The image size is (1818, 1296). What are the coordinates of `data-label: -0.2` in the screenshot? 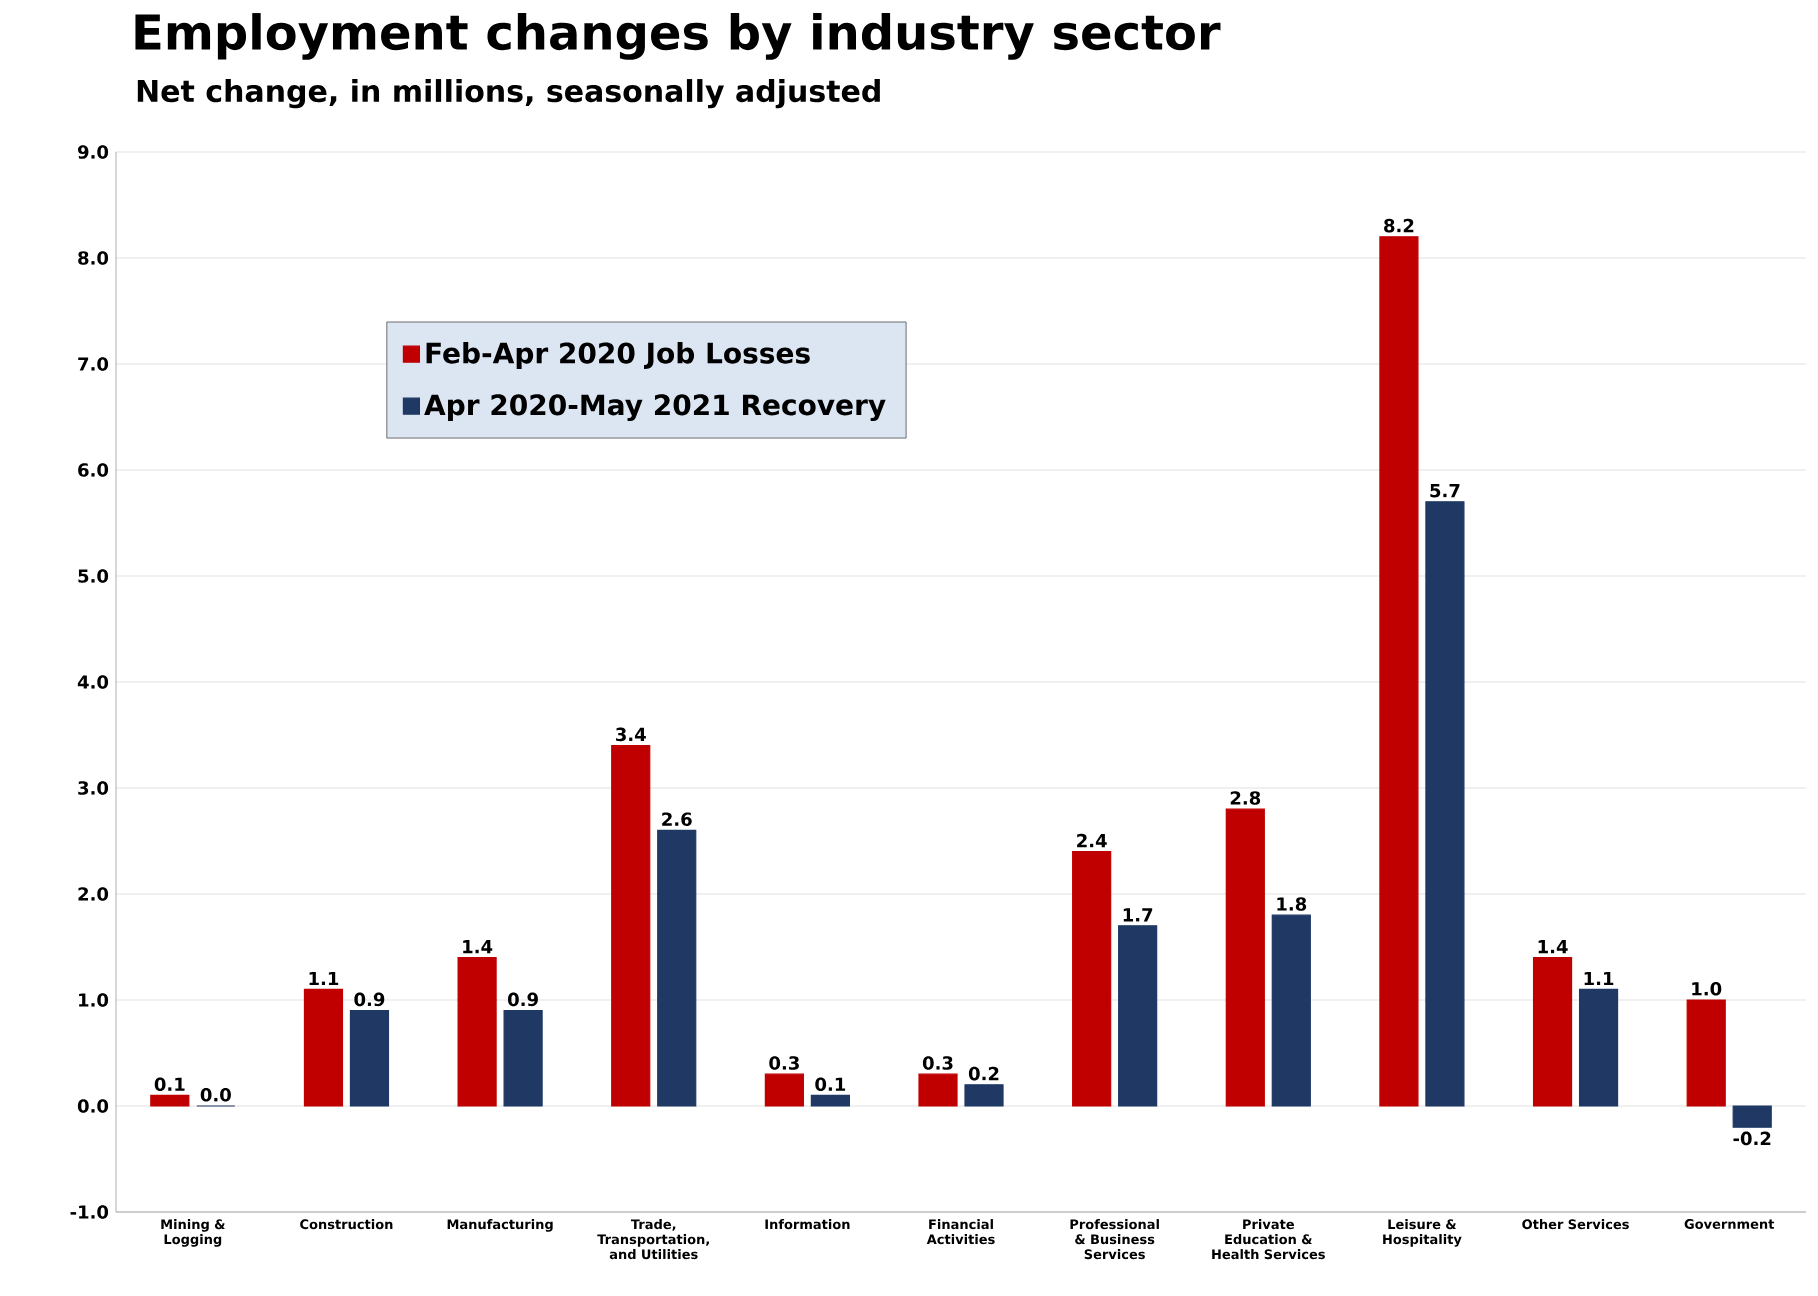 It's located at (1752, 1138).